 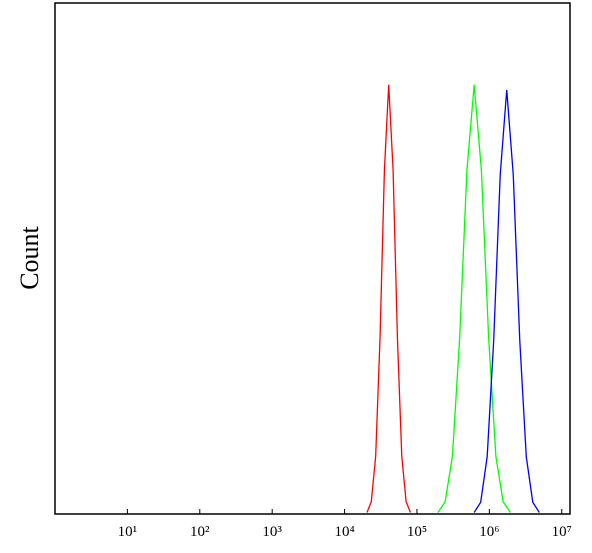 I want to click on x-tick-label: 10¹, so click(x=128, y=532).